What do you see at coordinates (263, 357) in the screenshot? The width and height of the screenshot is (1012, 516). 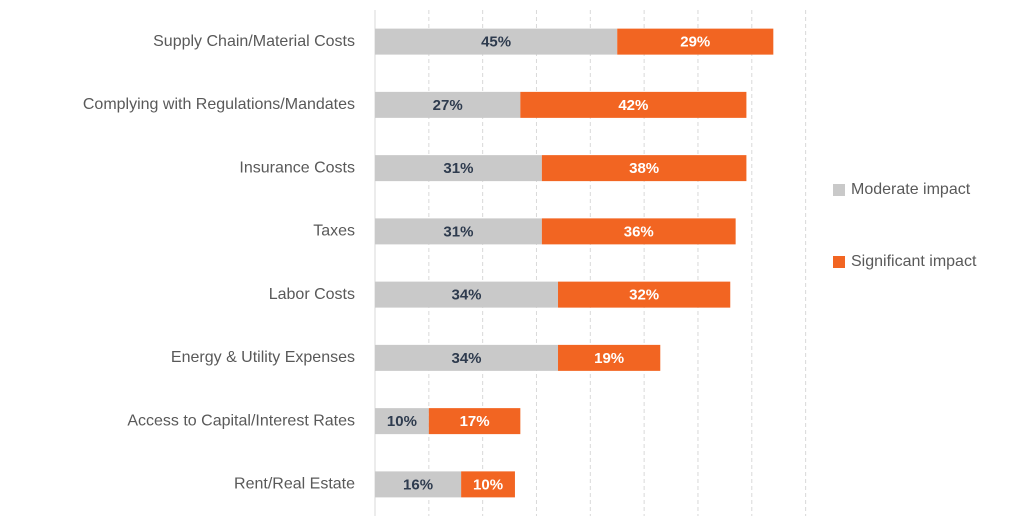 I see `category-label: Energy & Utility Expenses` at bounding box center [263, 357].